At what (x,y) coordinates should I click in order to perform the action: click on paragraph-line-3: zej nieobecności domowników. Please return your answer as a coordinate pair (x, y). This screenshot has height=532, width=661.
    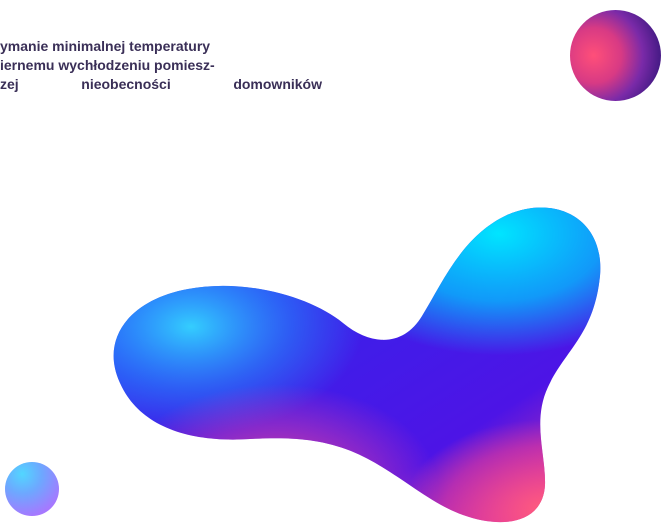
    Looking at the image, I should click on (161, 84).